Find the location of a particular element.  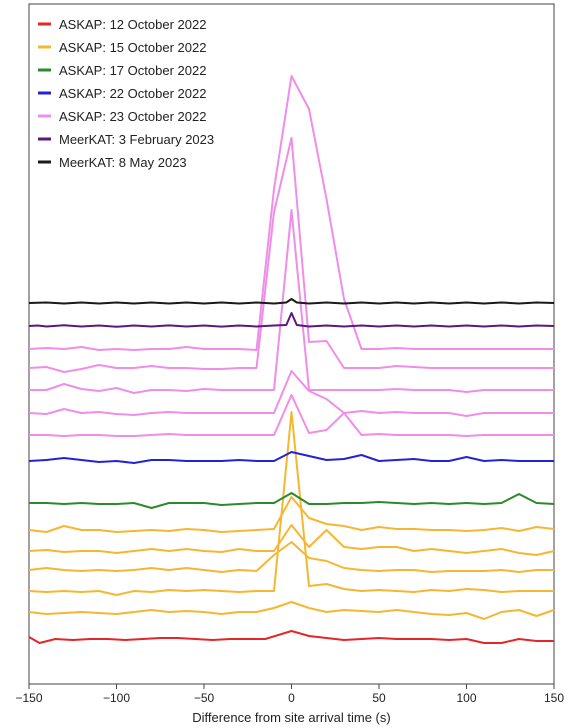

legend-label: ASKAP: 22 October 2022 is located at coordinates (132, 93).